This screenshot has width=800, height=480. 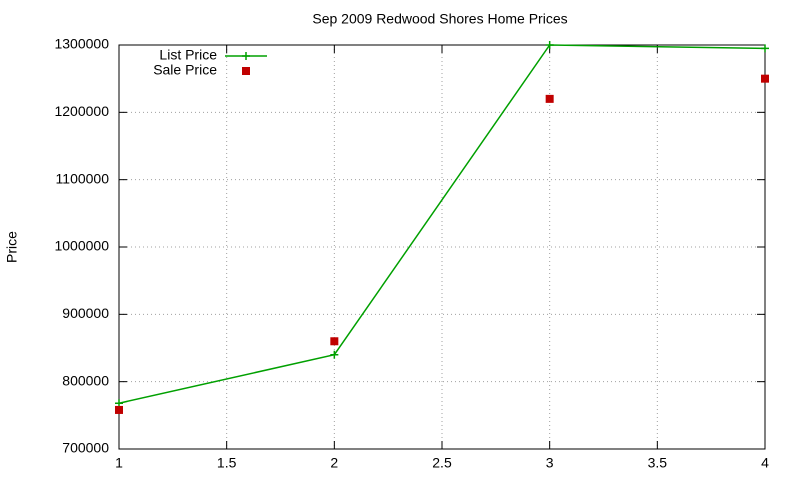 What do you see at coordinates (83, 178) in the screenshot?
I see `y-tick-label: 1100000` at bounding box center [83, 178].